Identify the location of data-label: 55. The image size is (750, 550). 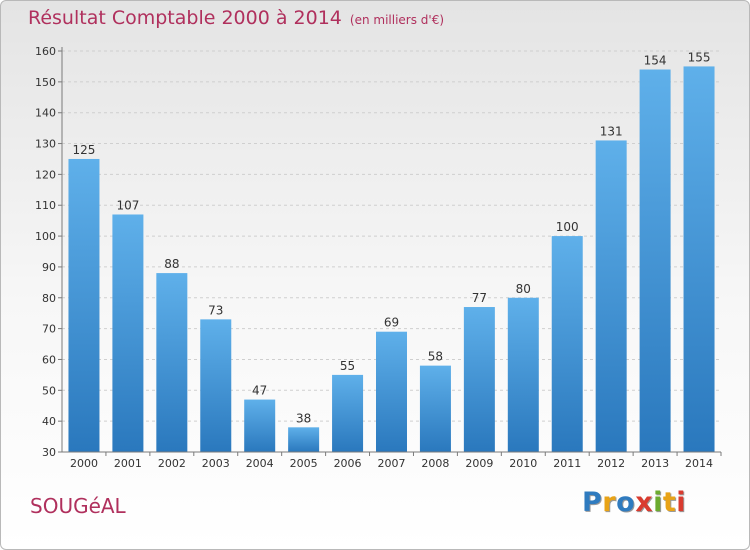
(347, 366).